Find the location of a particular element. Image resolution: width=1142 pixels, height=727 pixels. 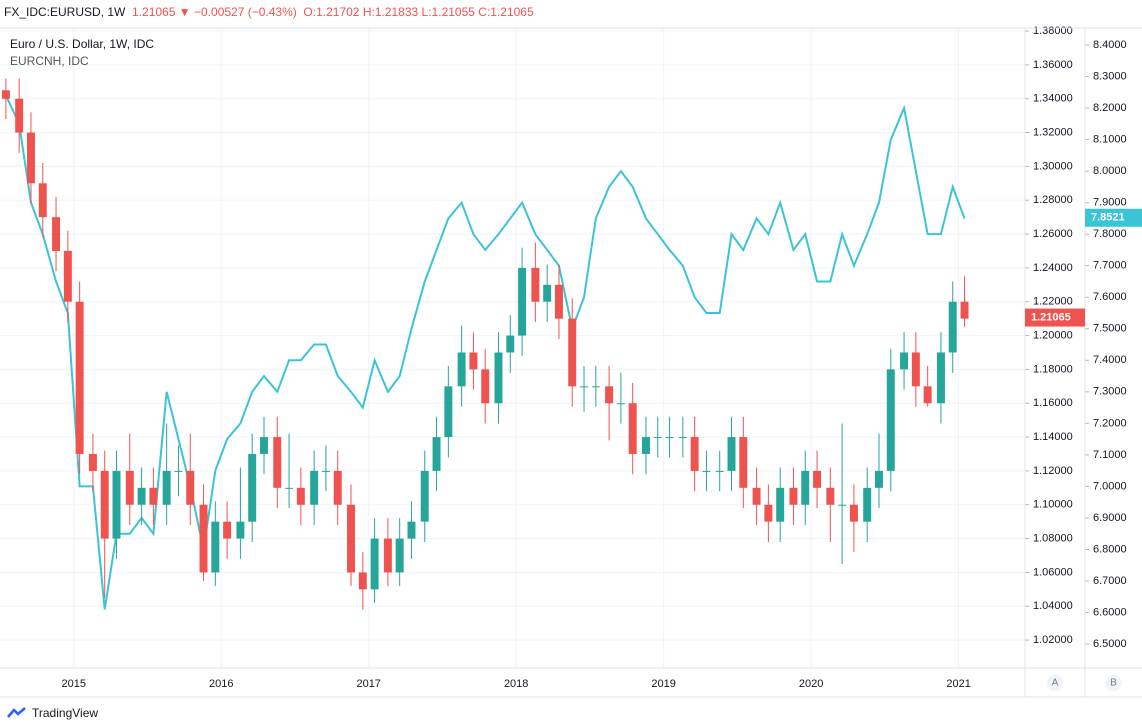

y-tick-label: 1.24000 is located at coordinates (1053, 268).